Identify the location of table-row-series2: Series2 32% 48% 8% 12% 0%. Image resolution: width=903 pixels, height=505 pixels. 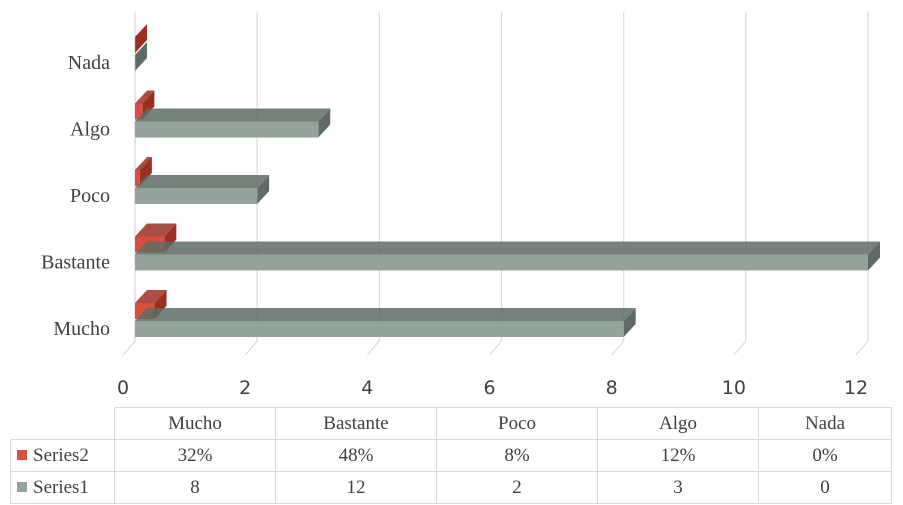
(451, 455).